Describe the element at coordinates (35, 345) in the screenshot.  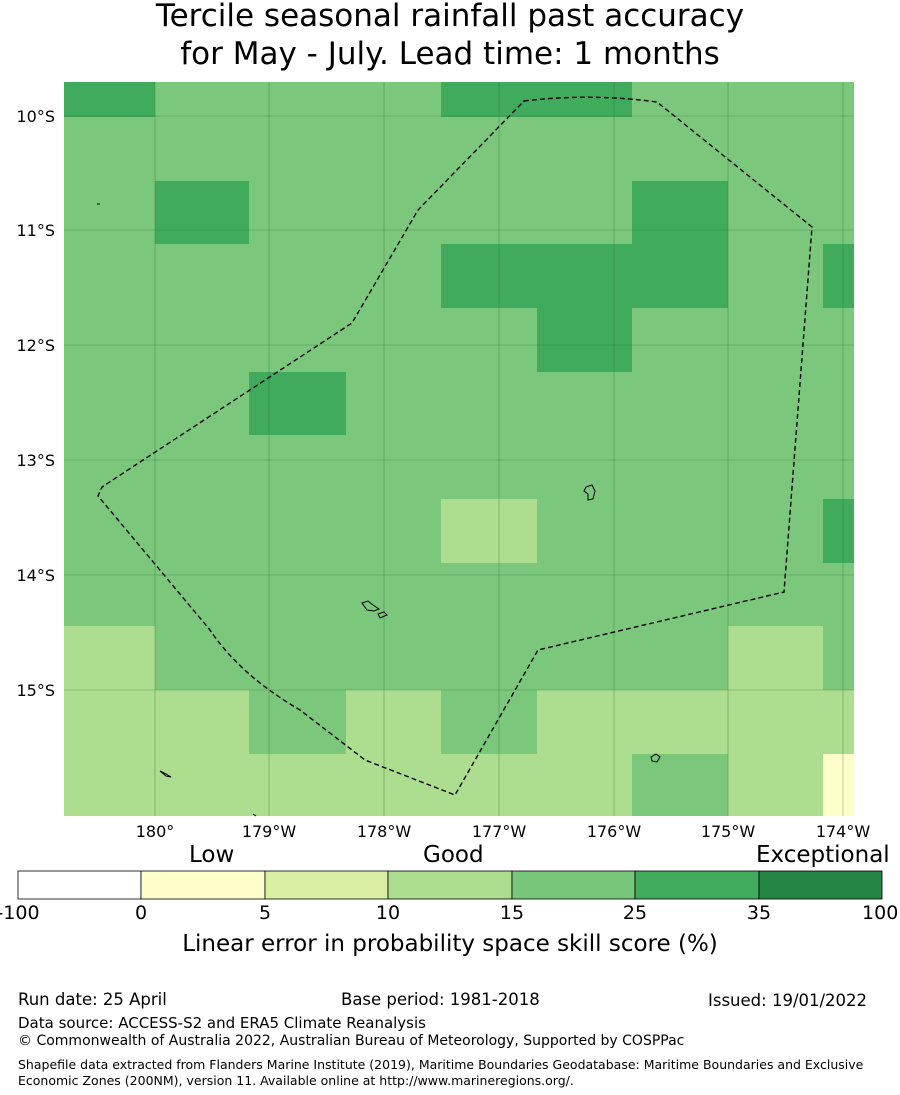
I see `lat-tick-label: 12°S` at that location.